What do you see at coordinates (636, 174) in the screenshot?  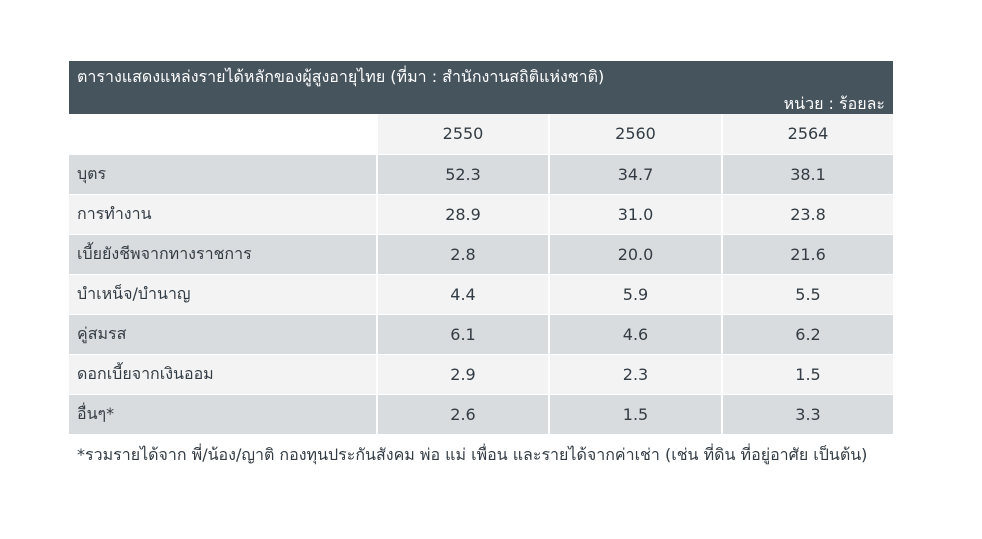 I see `cell-value: 34.7` at bounding box center [636, 174].